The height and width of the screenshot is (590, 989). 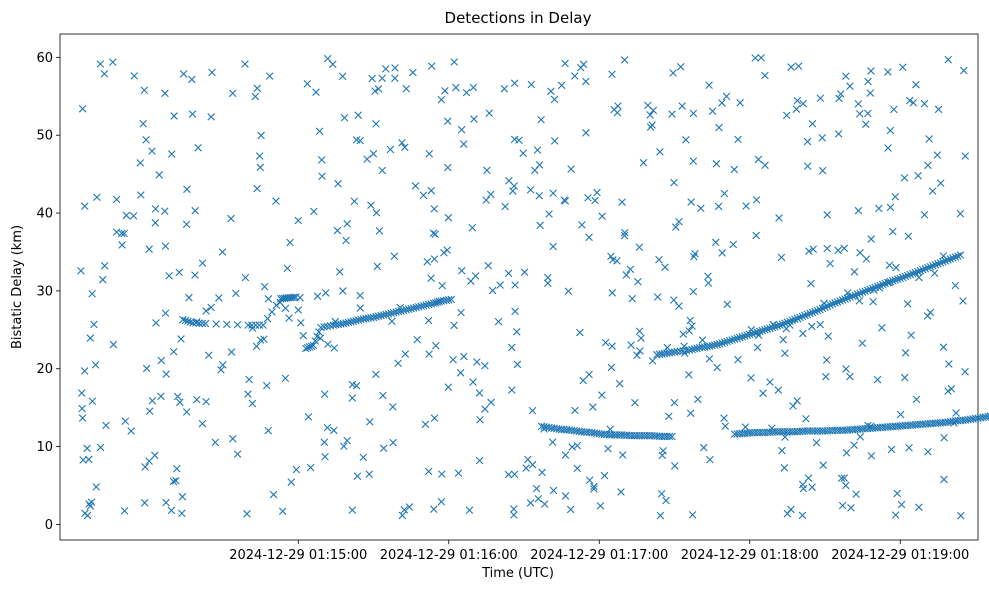 I want to click on x-axis-label: Time (UTC), so click(x=517, y=573).